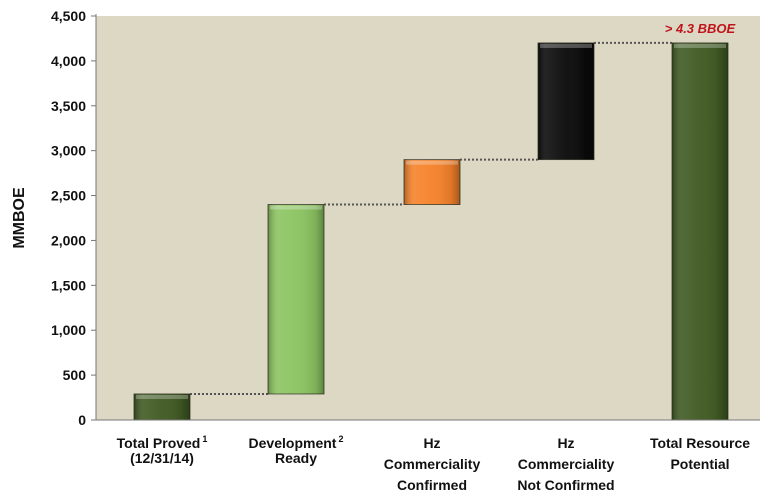  I want to click on y-tick-label: 4,500, so click(68, 16).